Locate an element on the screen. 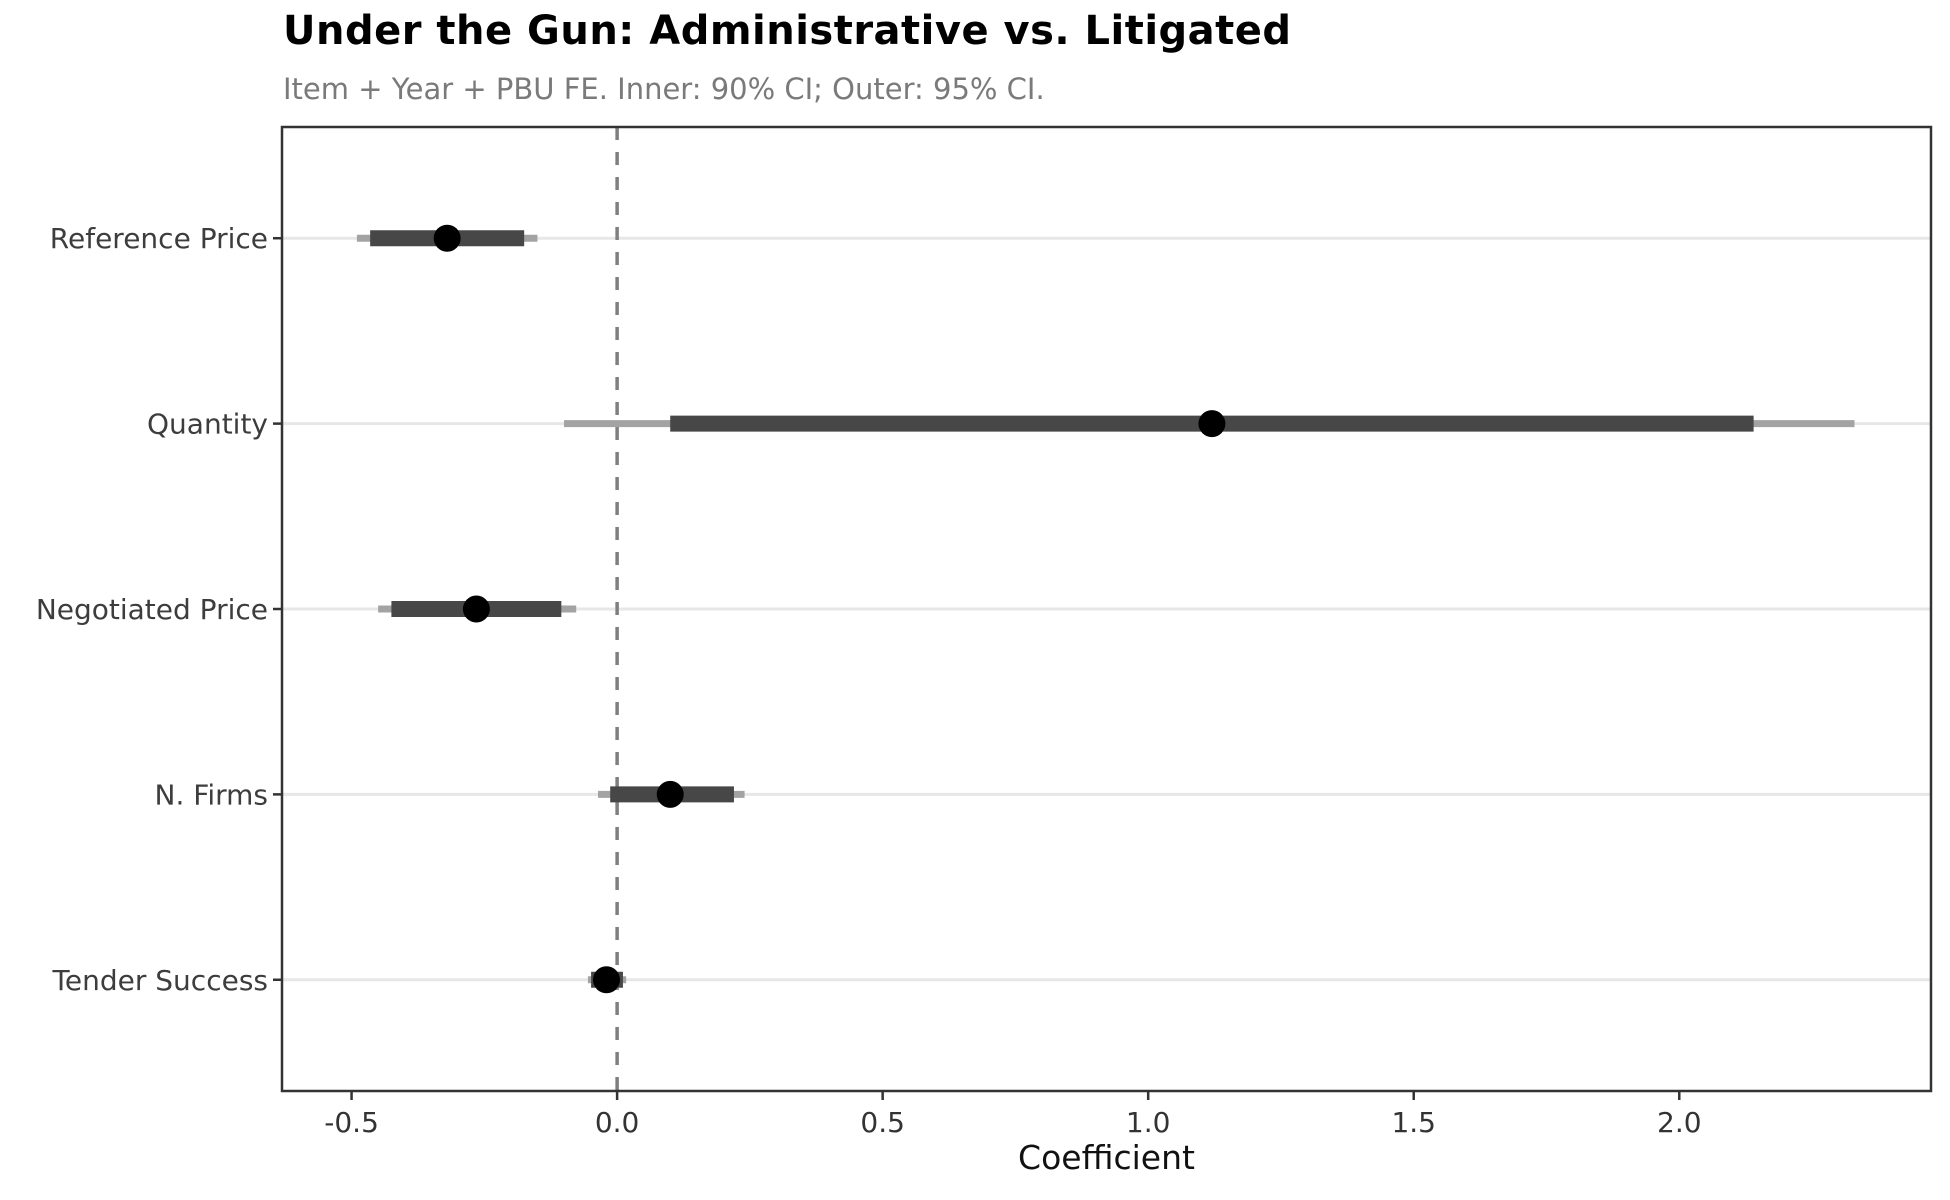  x-tick-label: 1.5 is located at coordinates (1413, 1122).